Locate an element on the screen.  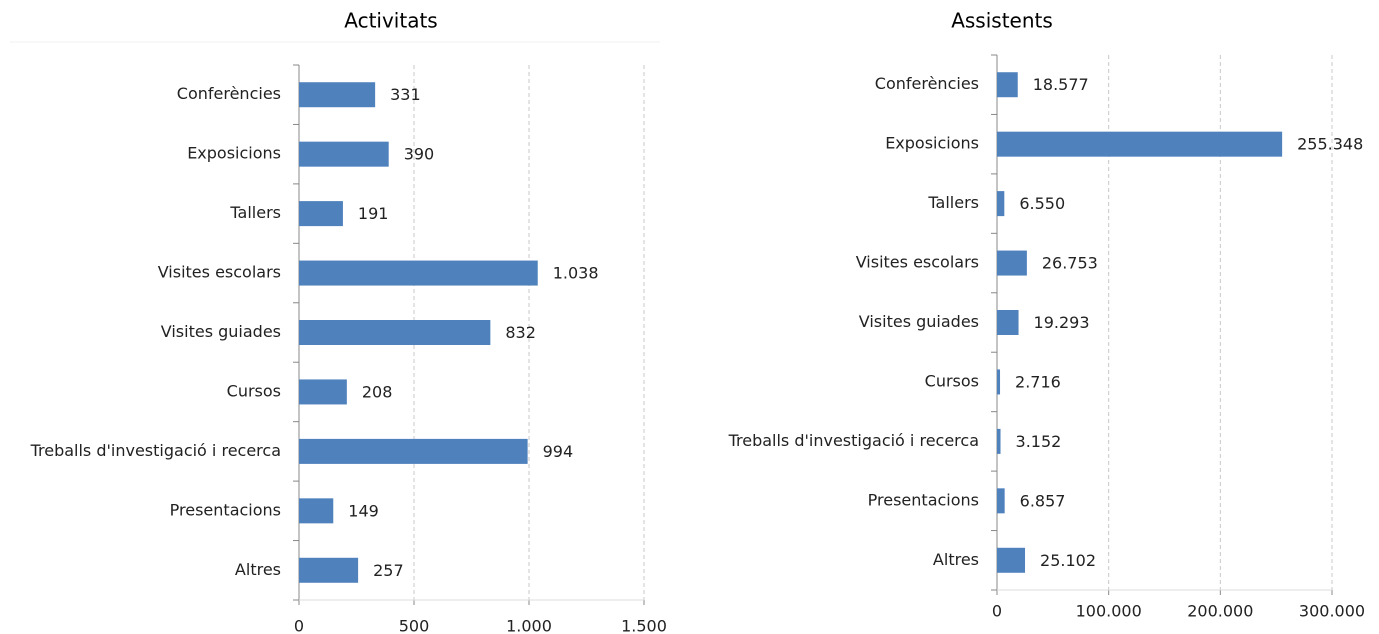
value-label: 257 is located at coordinates (388, 570).